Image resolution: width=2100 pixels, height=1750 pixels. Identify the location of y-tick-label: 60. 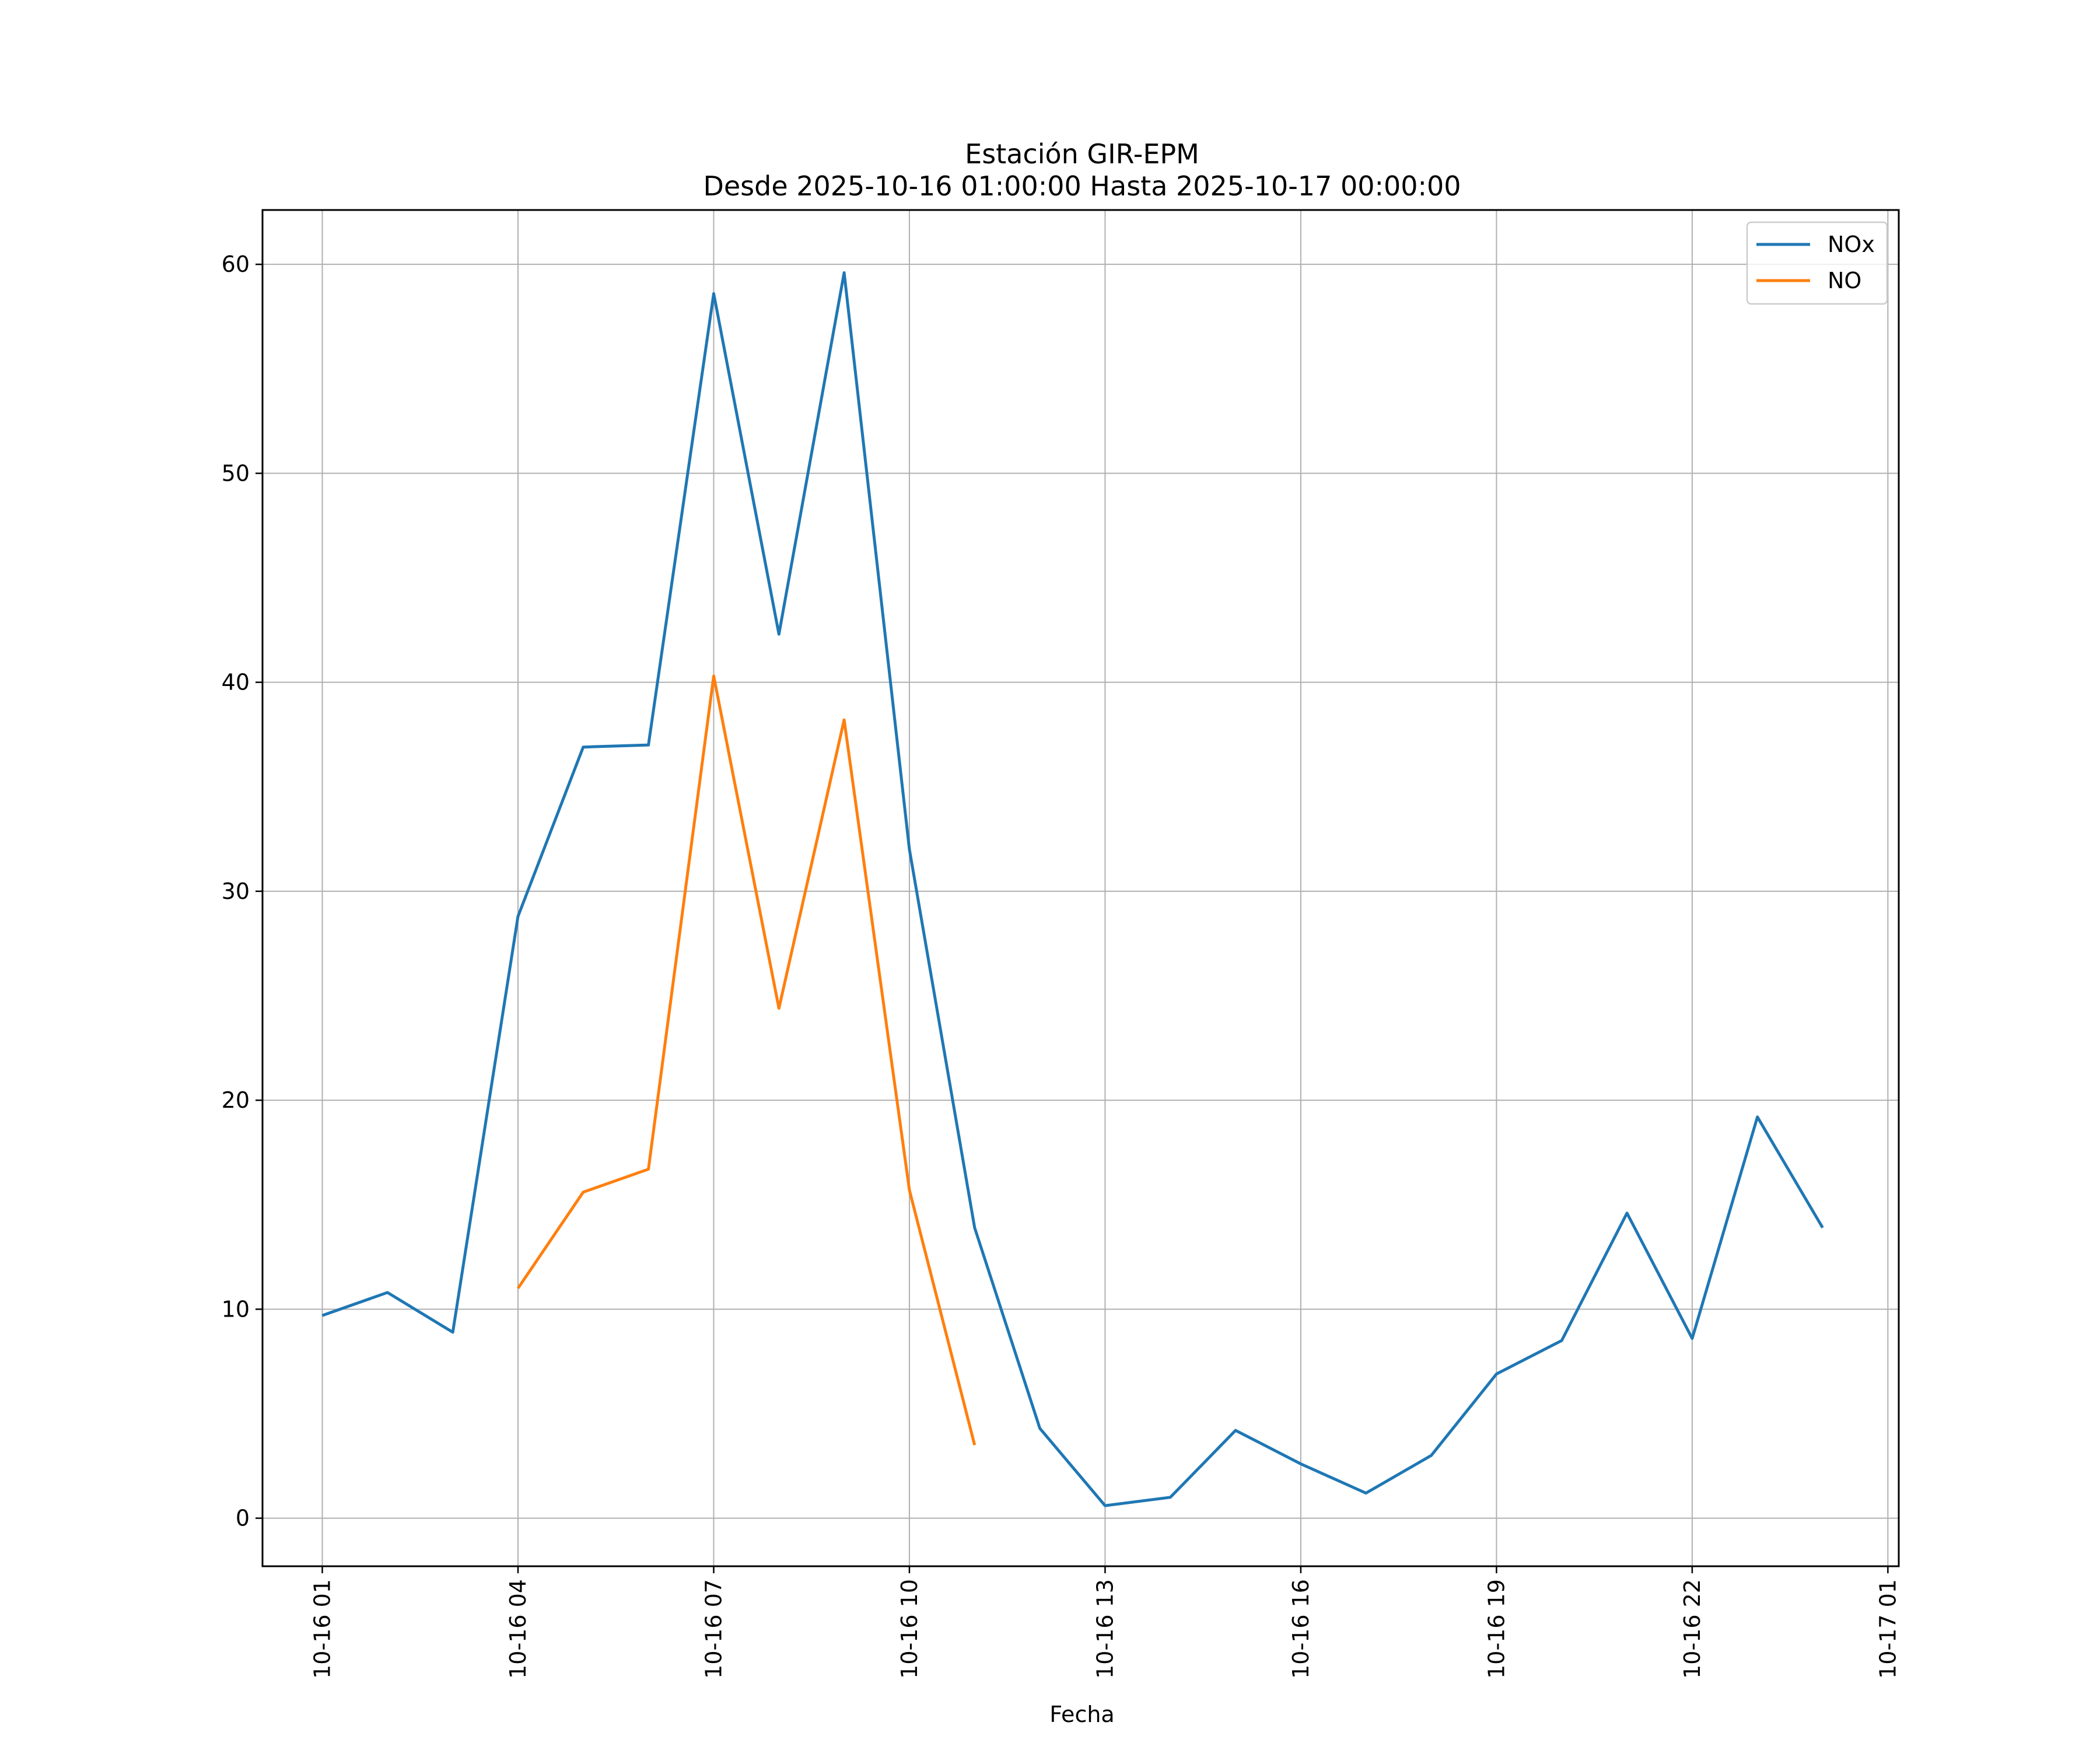
(236, 264).